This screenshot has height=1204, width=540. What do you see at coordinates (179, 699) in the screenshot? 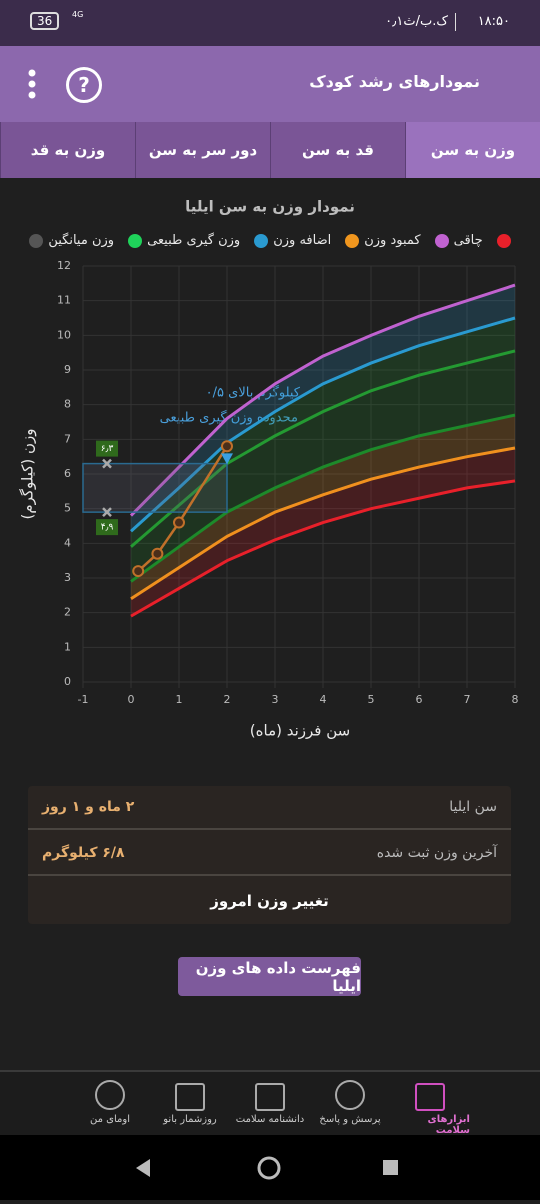
I see `x-tick-label: 1` at bounding box center [179, 699].